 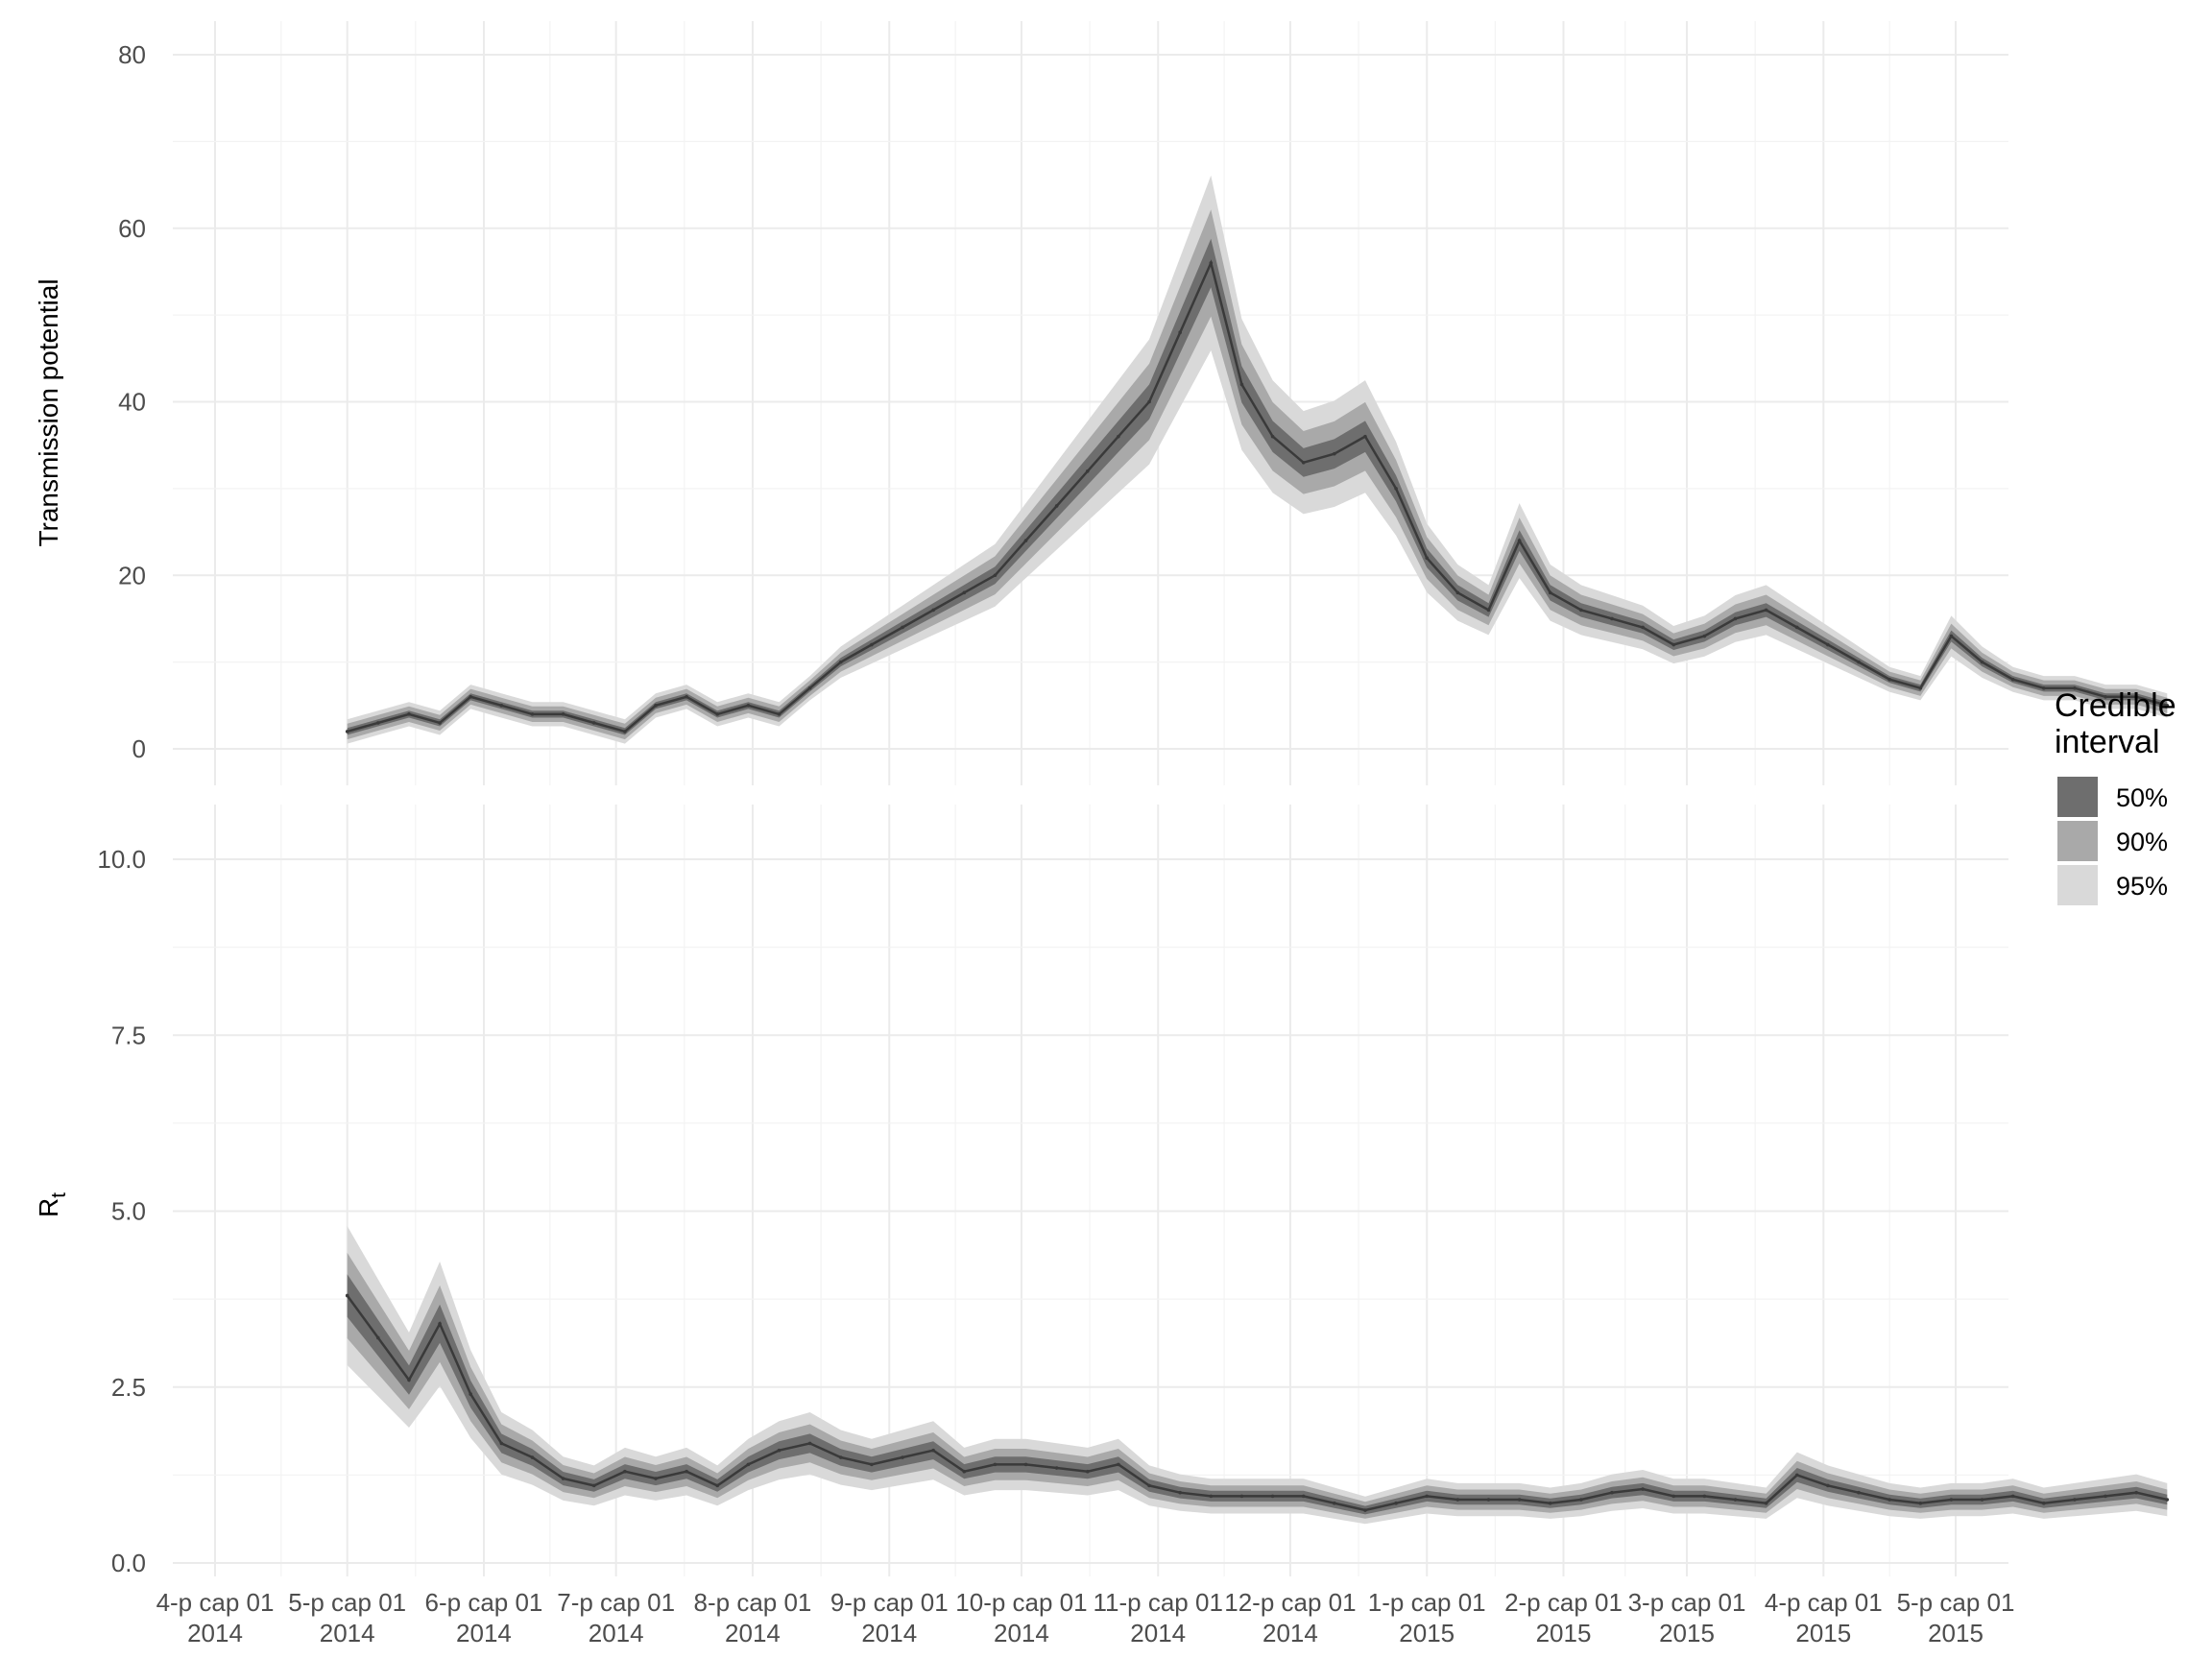 I want to click on y-axis-title-main: R, so click(x=48, y=1207).